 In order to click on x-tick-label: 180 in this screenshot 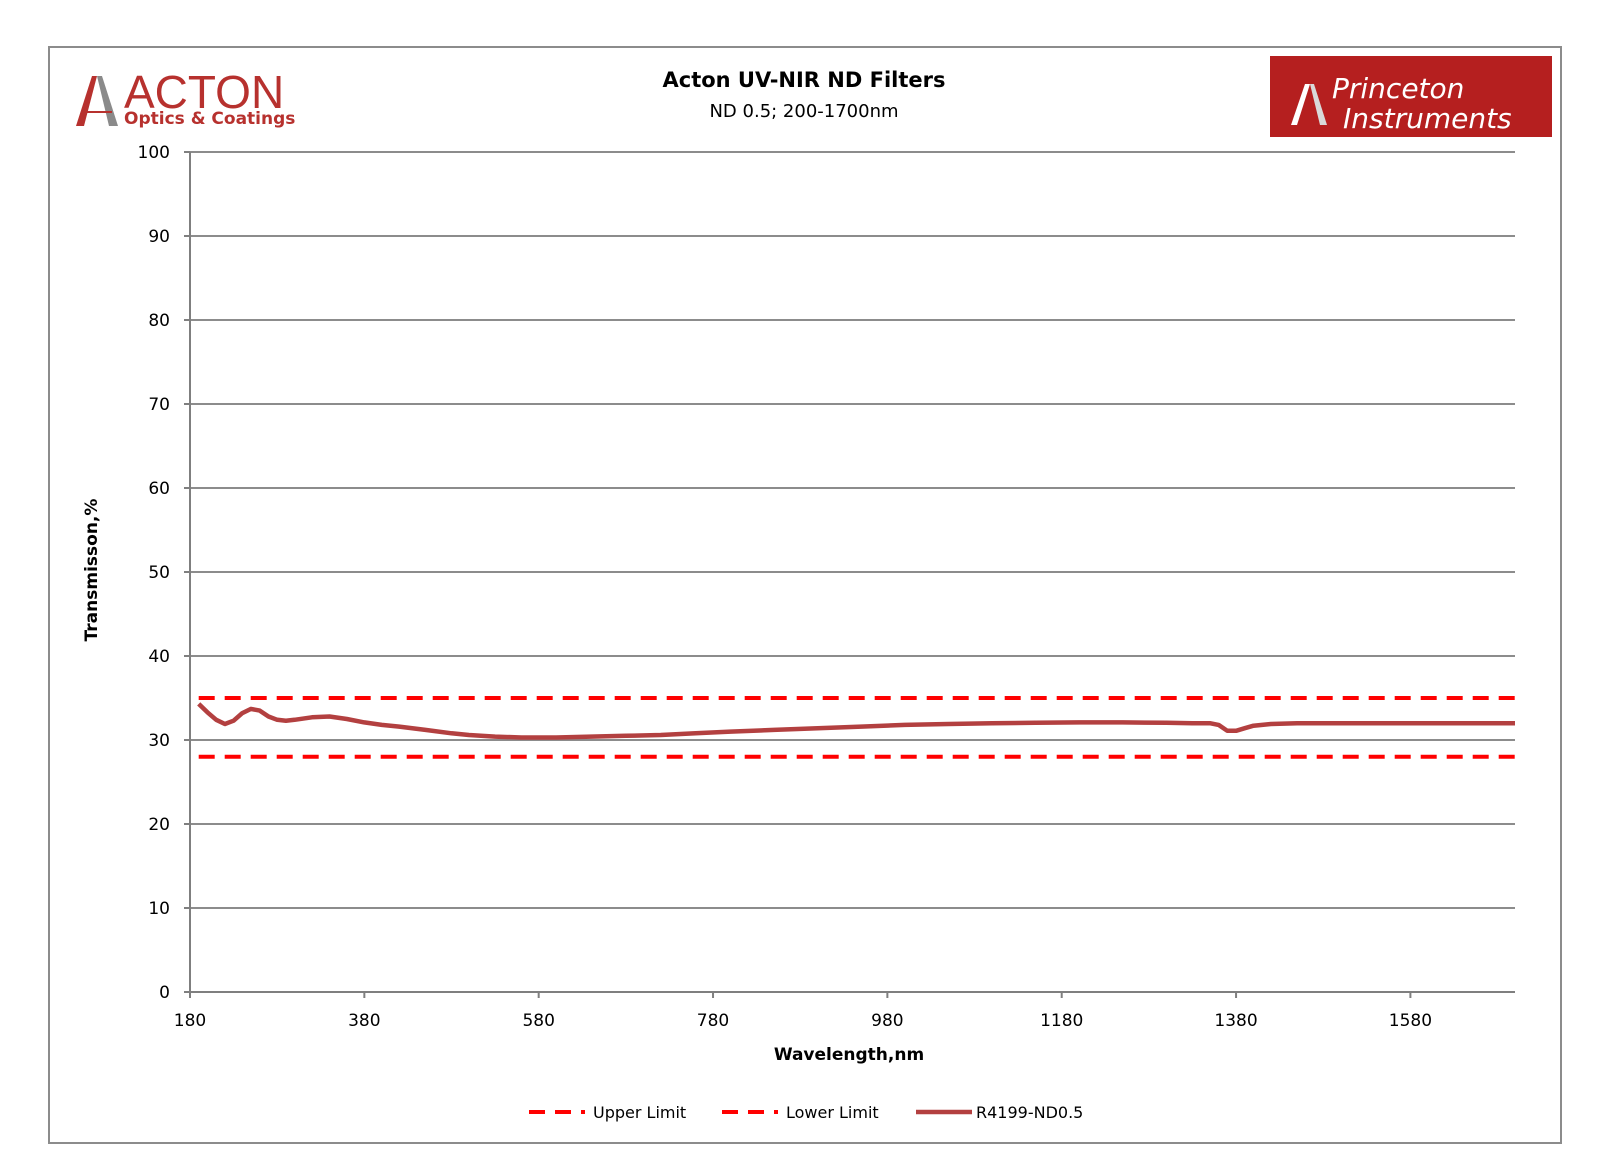, I will do `click(190, 1021)`.